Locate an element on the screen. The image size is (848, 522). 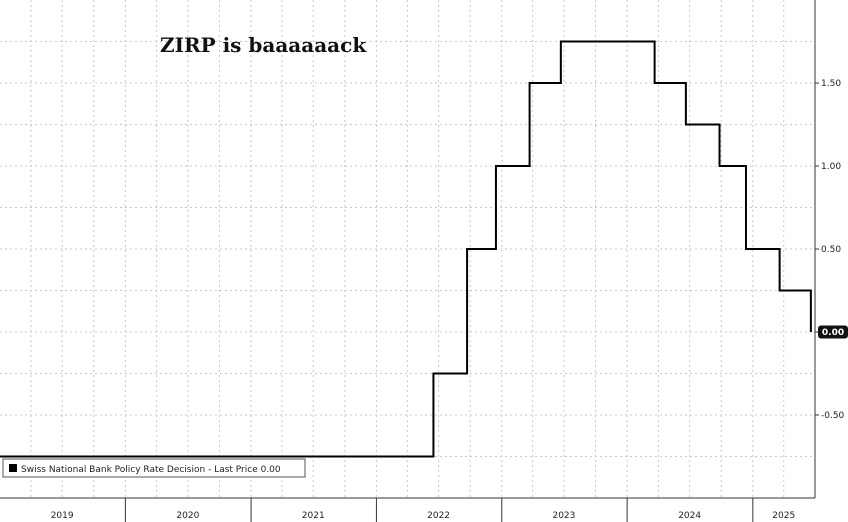
last-value-badge is located at coordinates (833, 332).